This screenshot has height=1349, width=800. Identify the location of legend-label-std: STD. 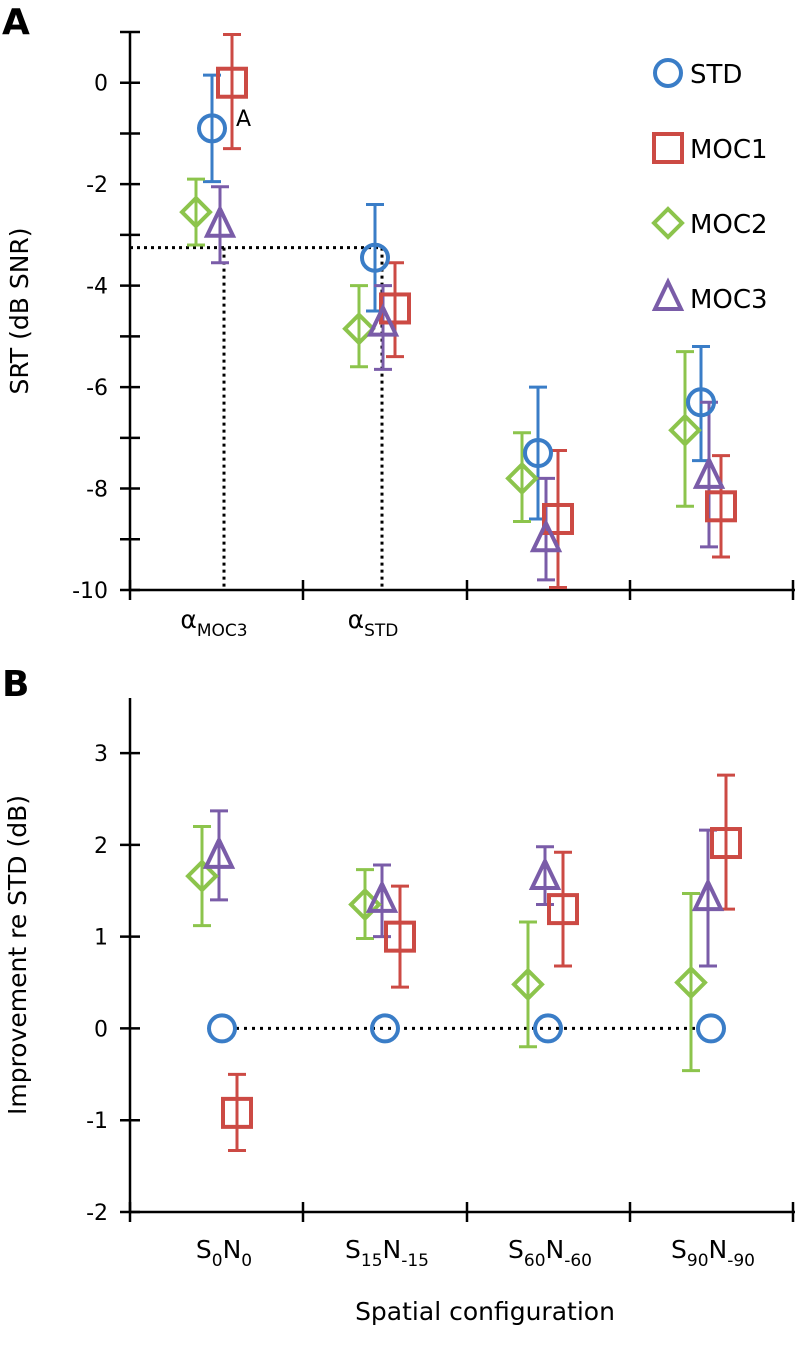
(716, 75).